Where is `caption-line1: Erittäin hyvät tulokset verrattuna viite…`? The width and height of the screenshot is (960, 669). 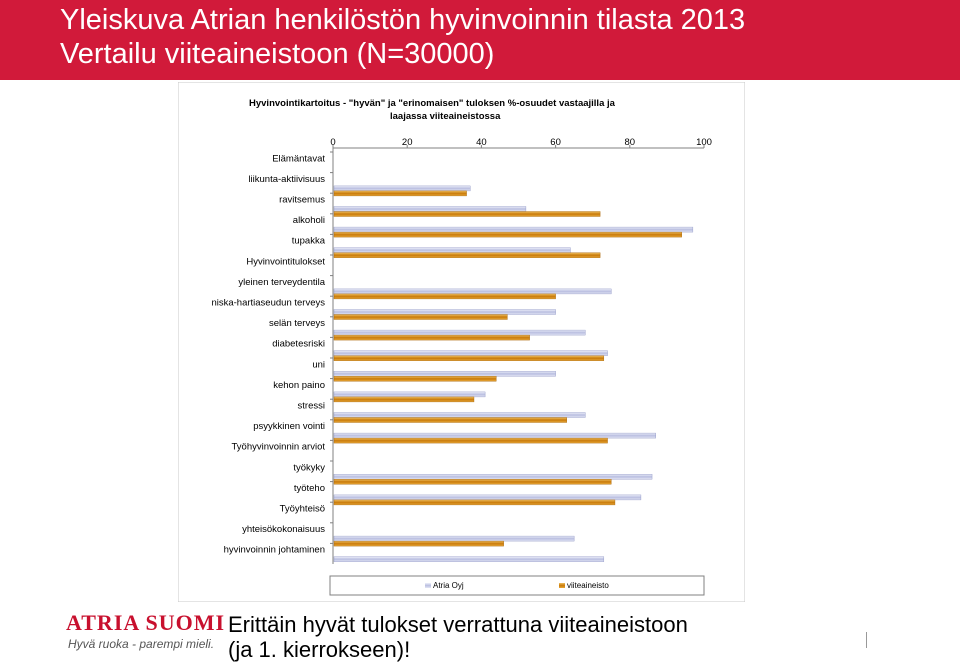
caption-line1: Erittäin hyvät tulokset verrattuna viite… is located at coordinates (458, 624).